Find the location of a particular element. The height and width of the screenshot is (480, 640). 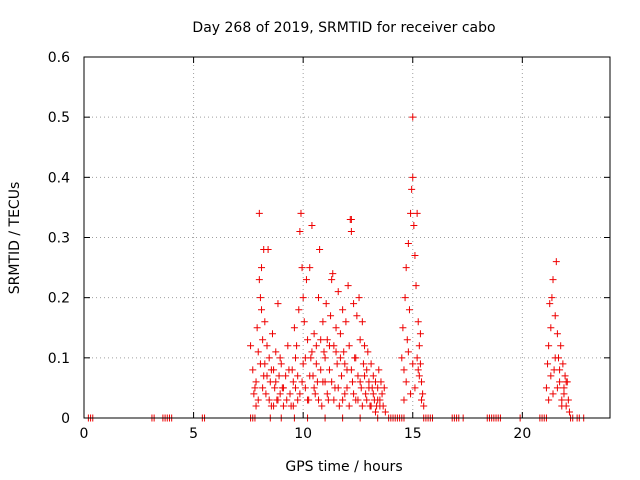

y-axis-title: SRMTID / TECUs is located at coordinates (15, 238).